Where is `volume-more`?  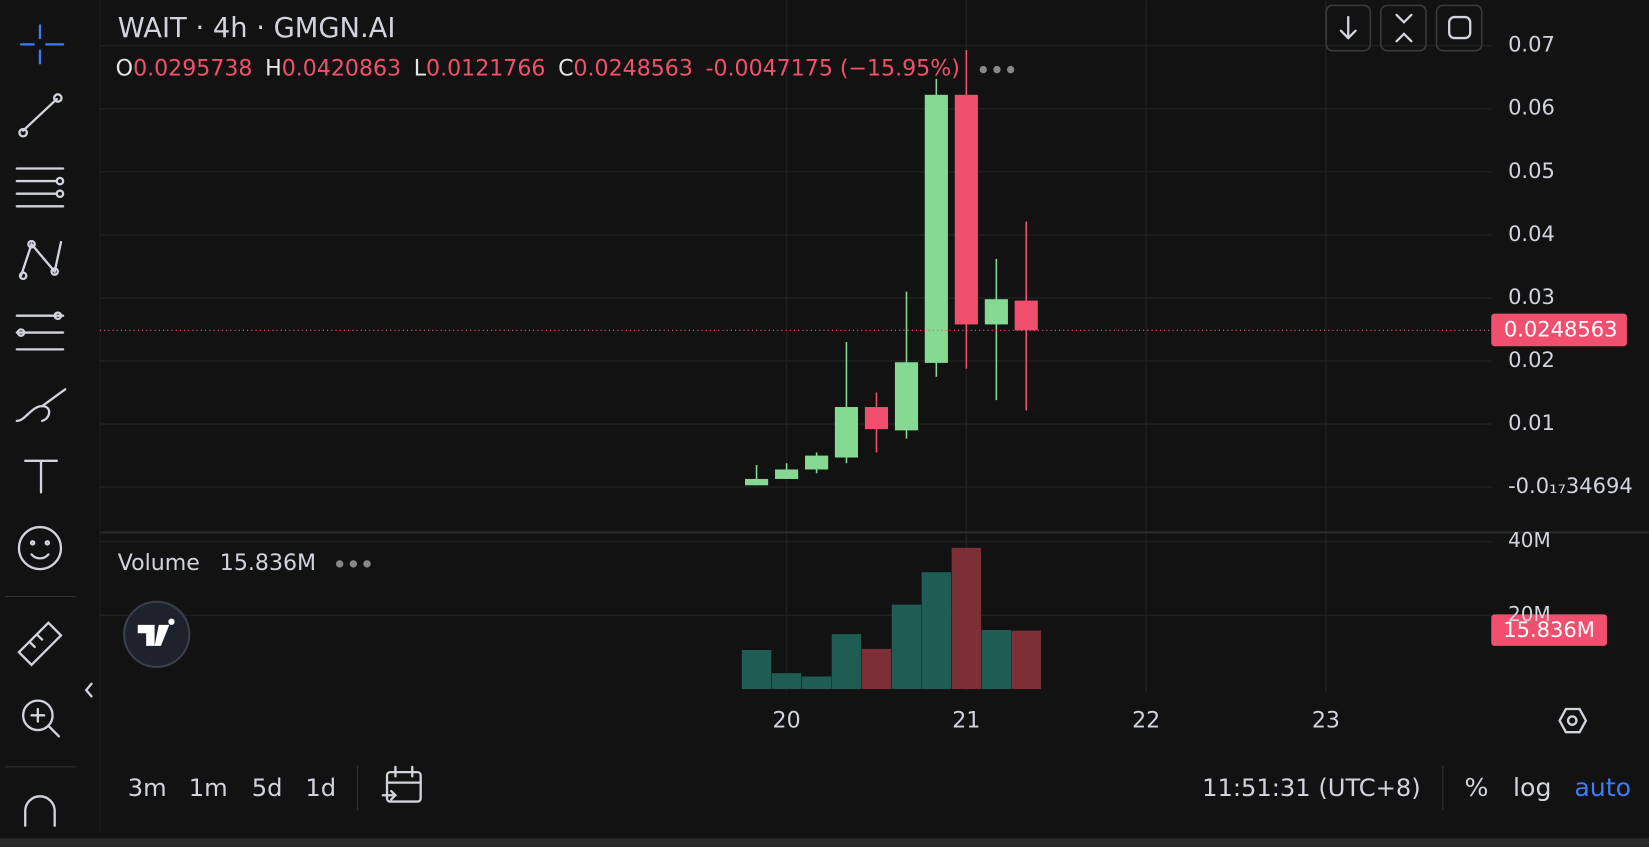
volume-more is located at coordinates (353, 564).